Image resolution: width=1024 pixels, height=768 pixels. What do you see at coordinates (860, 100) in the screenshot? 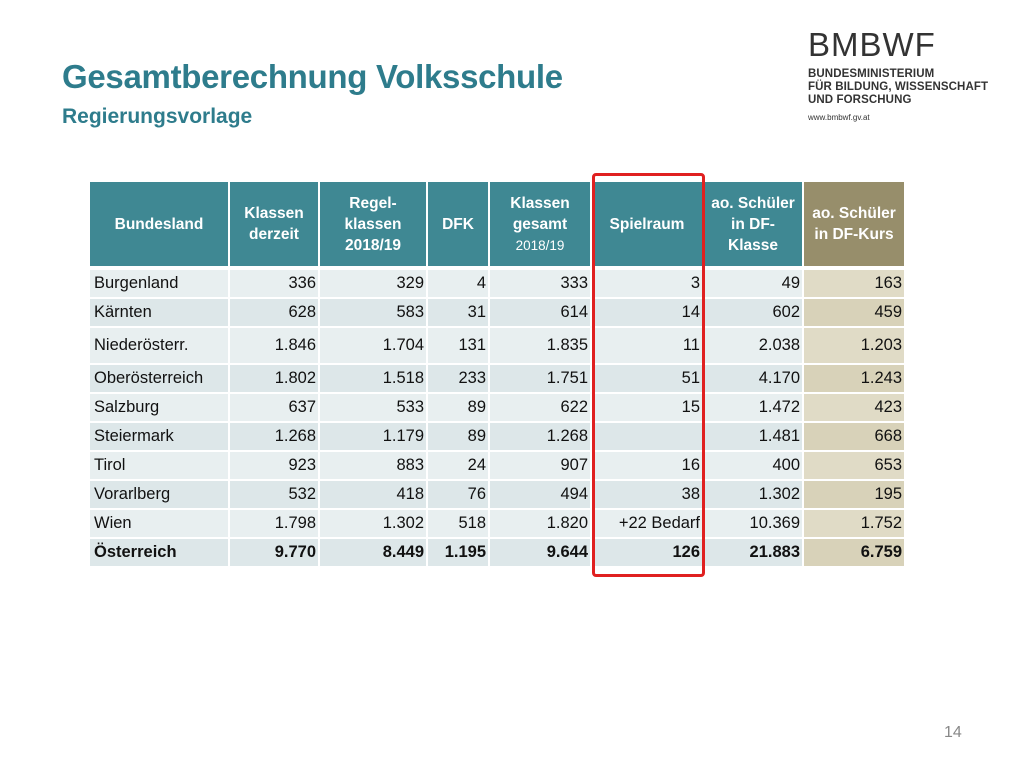
I see `logo-line-3: UND FORSCHUNG` at bounding box center [860, 100].